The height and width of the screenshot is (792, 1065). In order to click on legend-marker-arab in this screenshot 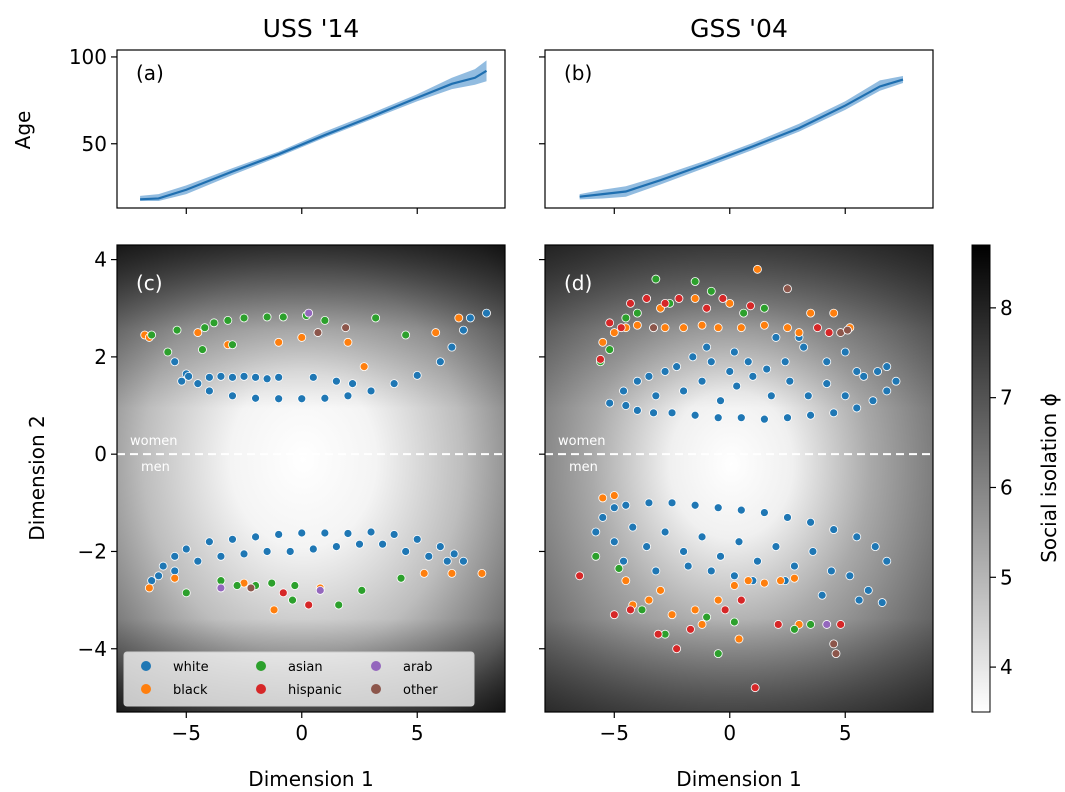, I will do `click(376, 666)`.